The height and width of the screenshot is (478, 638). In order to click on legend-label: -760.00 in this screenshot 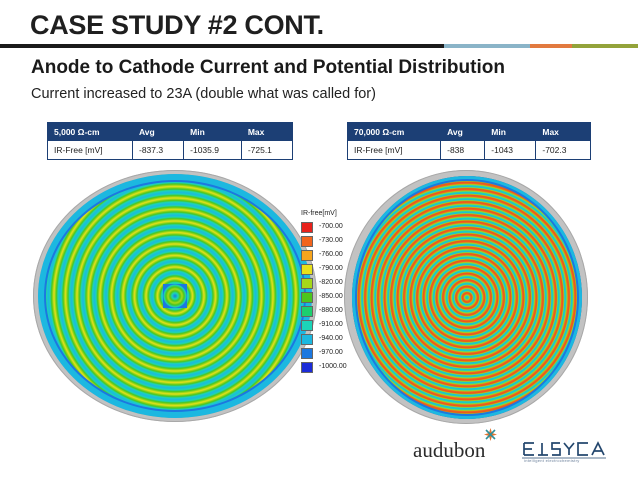, I will do `click(331, 254)`.